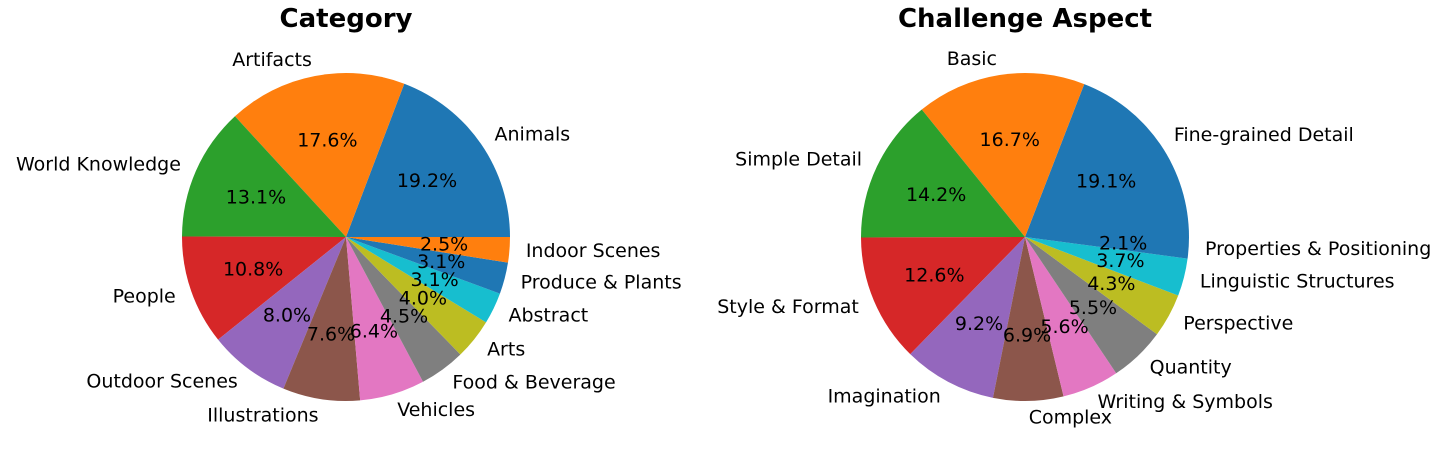 The height and width of the screenshot is (450, 1450). Describe the element at coordinates (144, 297) in the screenshot. I see `slice-label-people: People` at that location.